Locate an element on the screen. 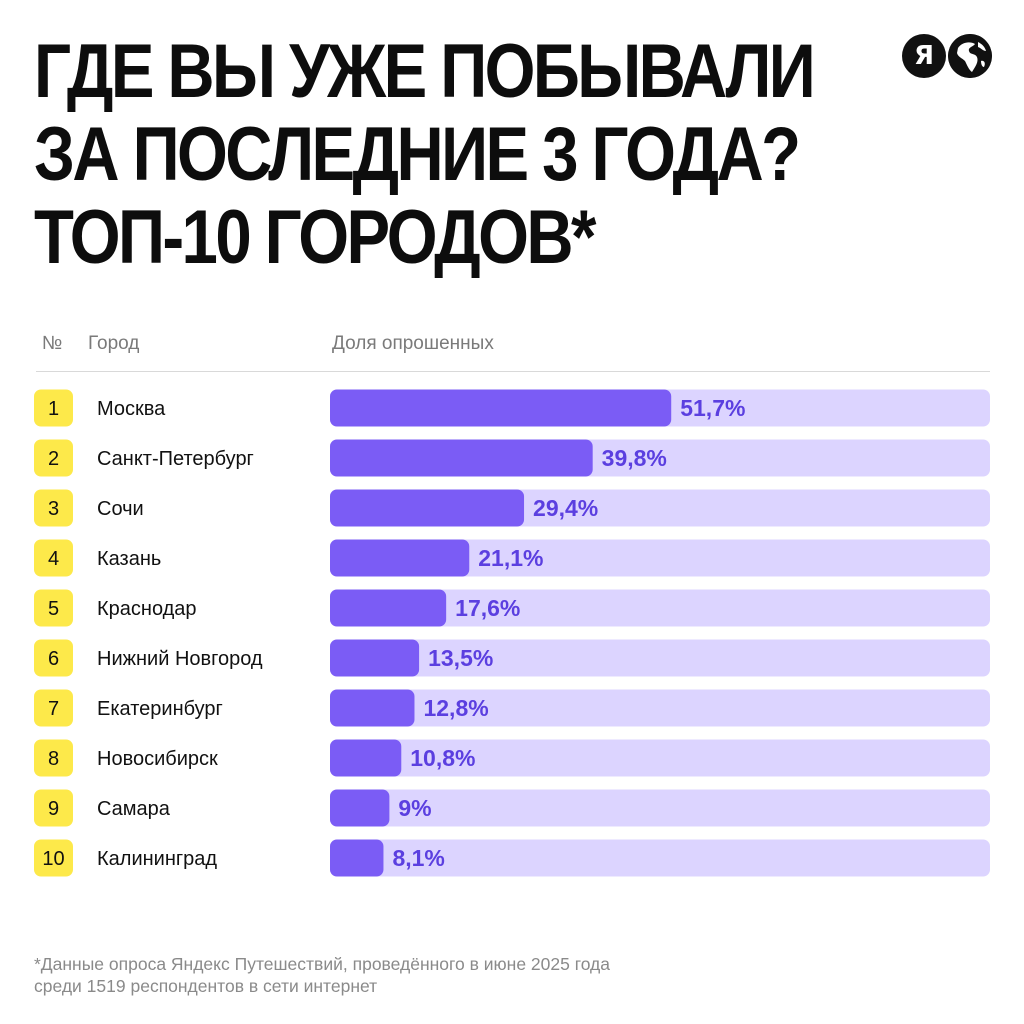  rank-number: 3 is located at coordinates (53, 509).